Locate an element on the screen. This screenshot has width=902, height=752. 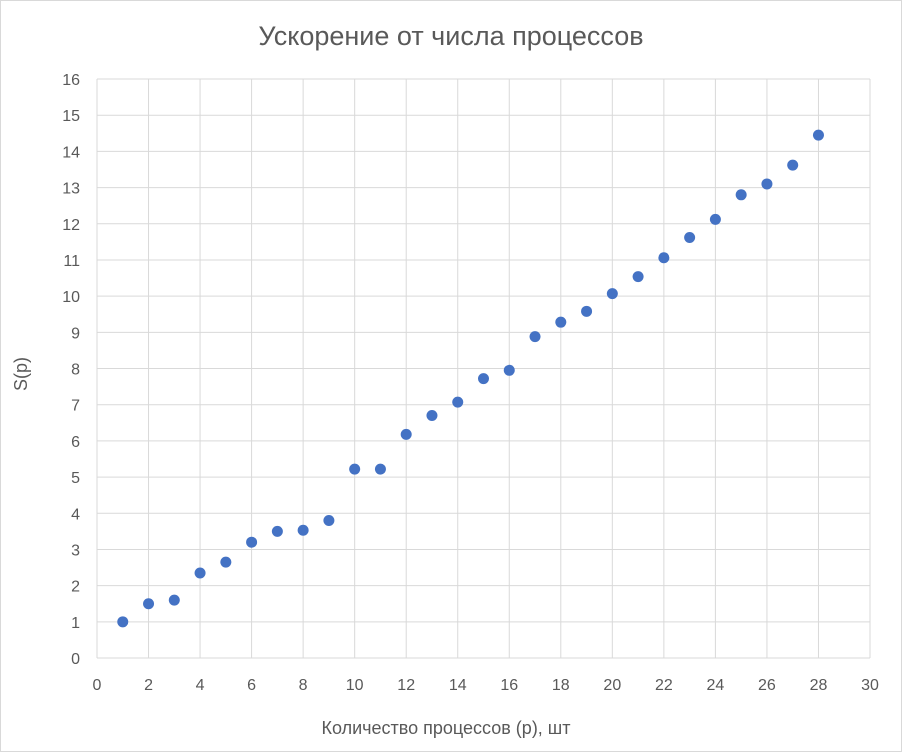
x-tick-label: 30 is located at coordinates (870, 685).